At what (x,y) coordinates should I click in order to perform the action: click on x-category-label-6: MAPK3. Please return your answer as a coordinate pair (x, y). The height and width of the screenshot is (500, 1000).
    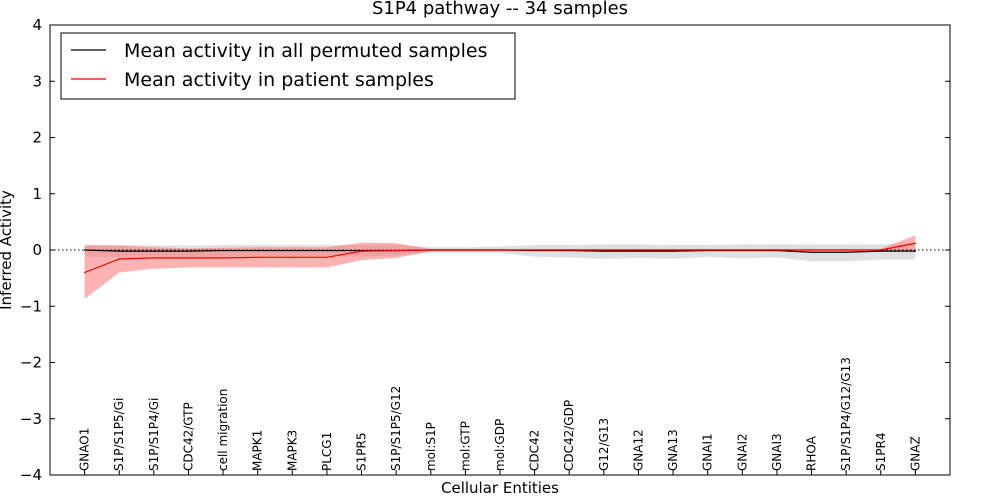
    Looking at the image, I should click on (292, 450).